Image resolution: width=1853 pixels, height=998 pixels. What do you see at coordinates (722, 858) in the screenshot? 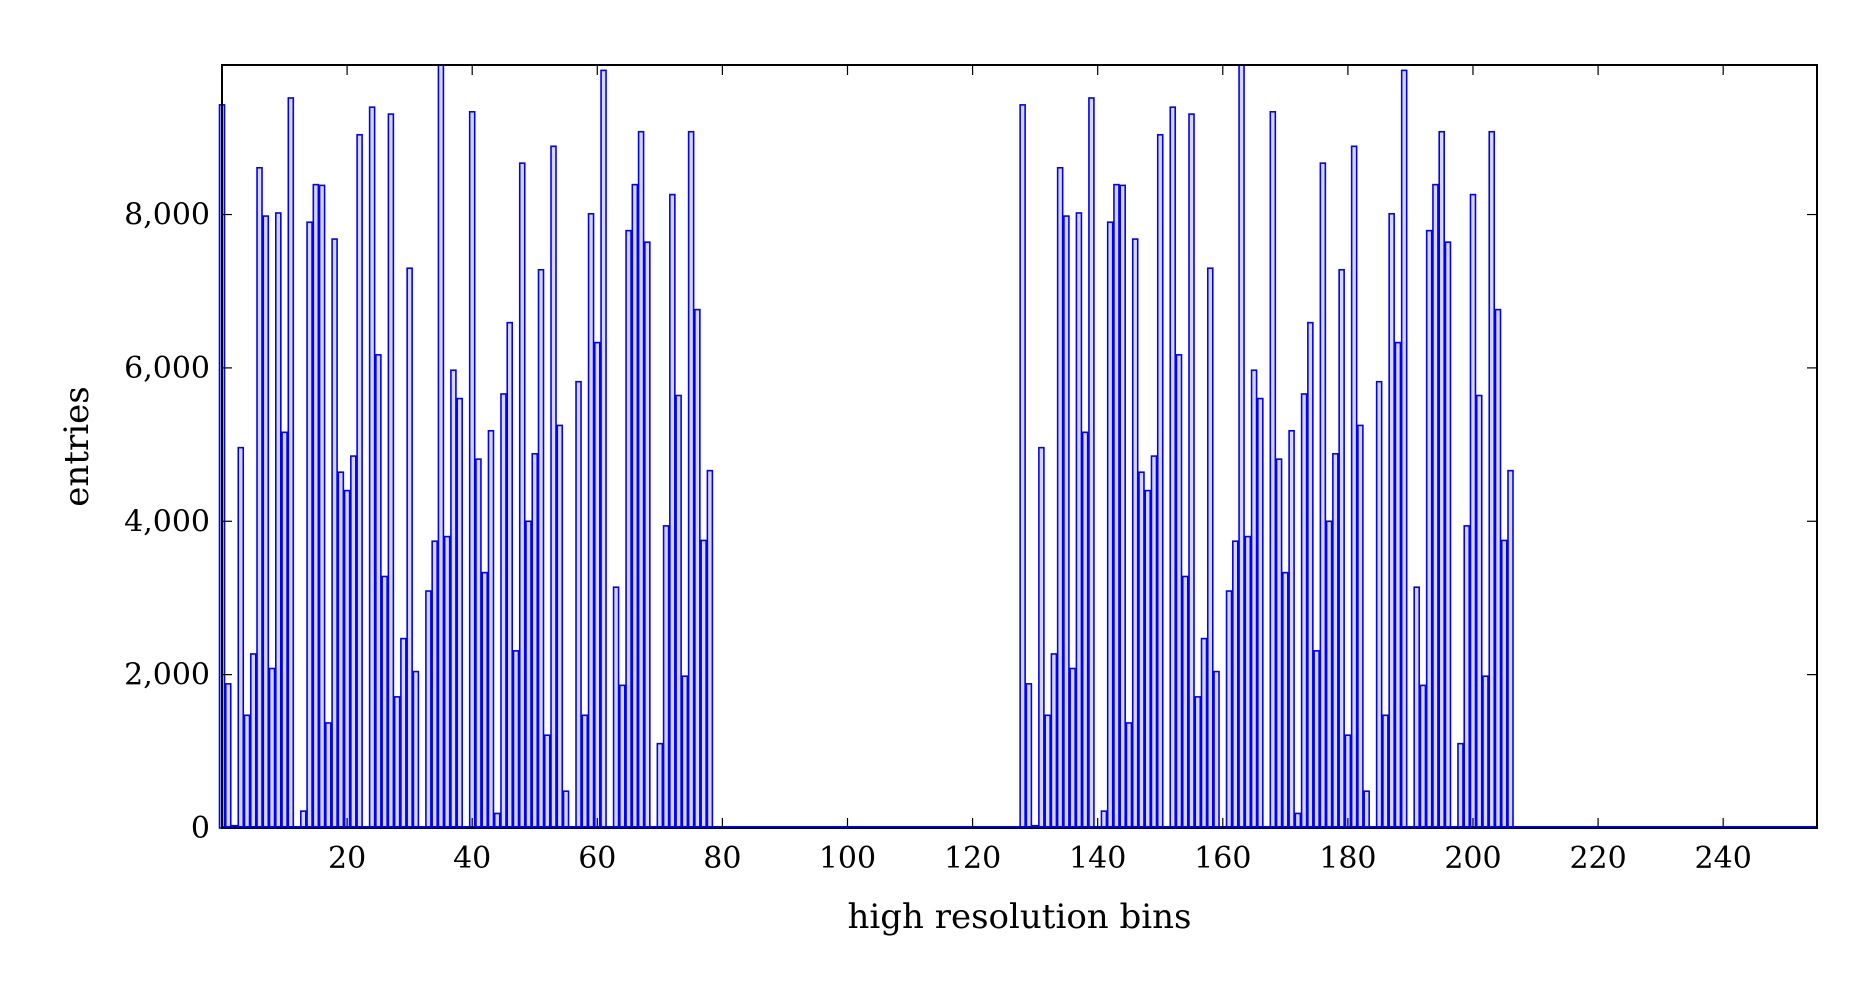
I see `x-tick-label: 80` at bounding box center [722, 858].